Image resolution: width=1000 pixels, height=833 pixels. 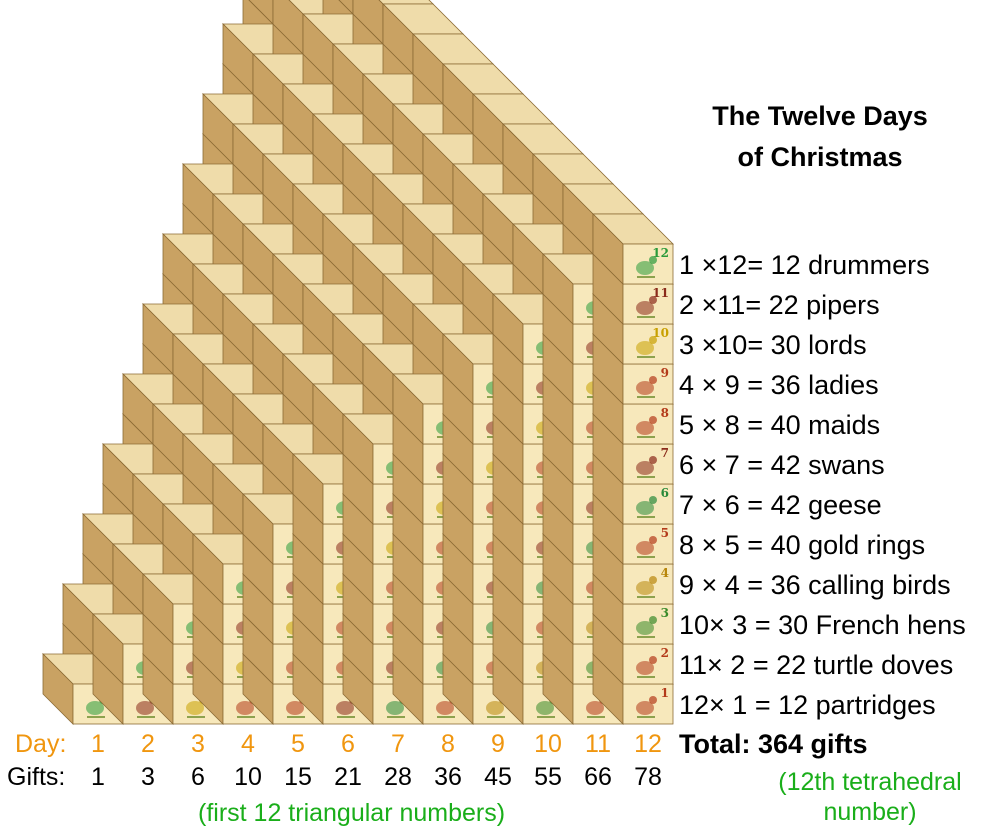 I want to click on title-line-2: of Christmas, so click(x=820, y=157).